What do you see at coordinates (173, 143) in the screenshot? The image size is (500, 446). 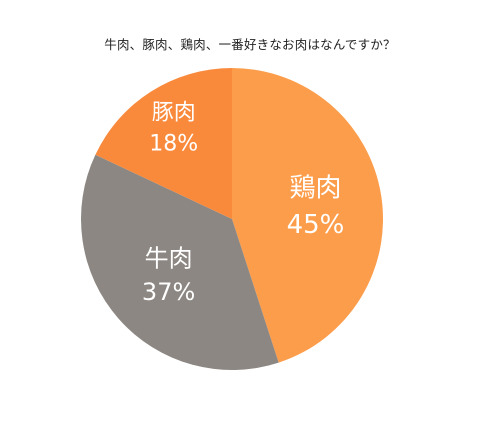 I see `slice-value-label-2: 18%` at bounding box center [173, 143].